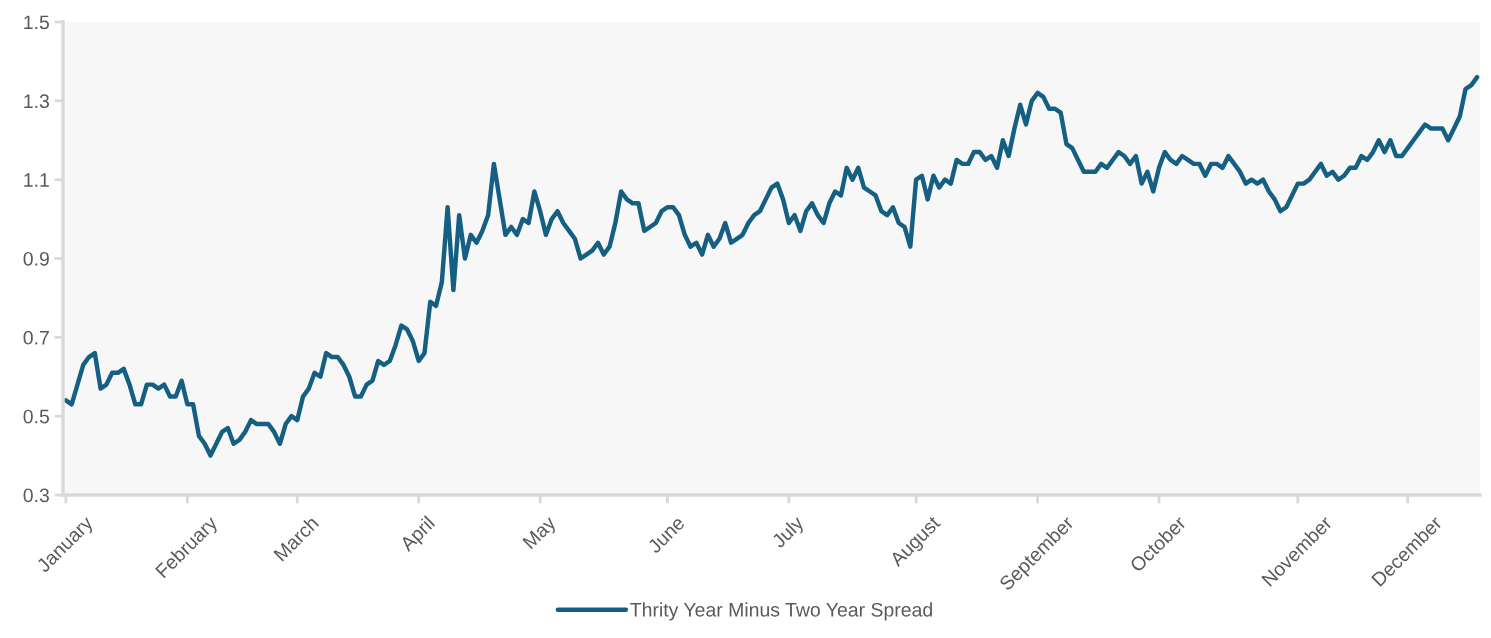 This screenshot has height=638, width=1491. What do you see at coordinates (36, 495) in the screenshot?
I see `y-tick-label: 0.3` at bounding box center [36, 495].